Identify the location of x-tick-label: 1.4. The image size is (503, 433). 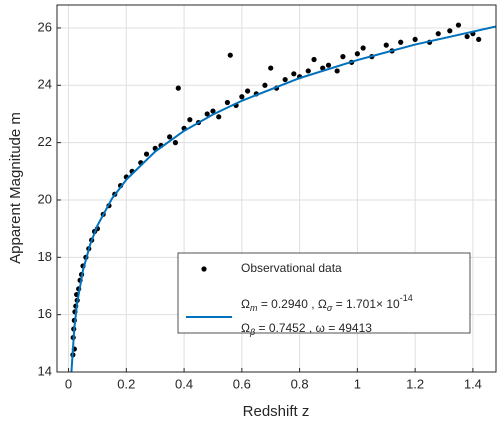
(473, 383).